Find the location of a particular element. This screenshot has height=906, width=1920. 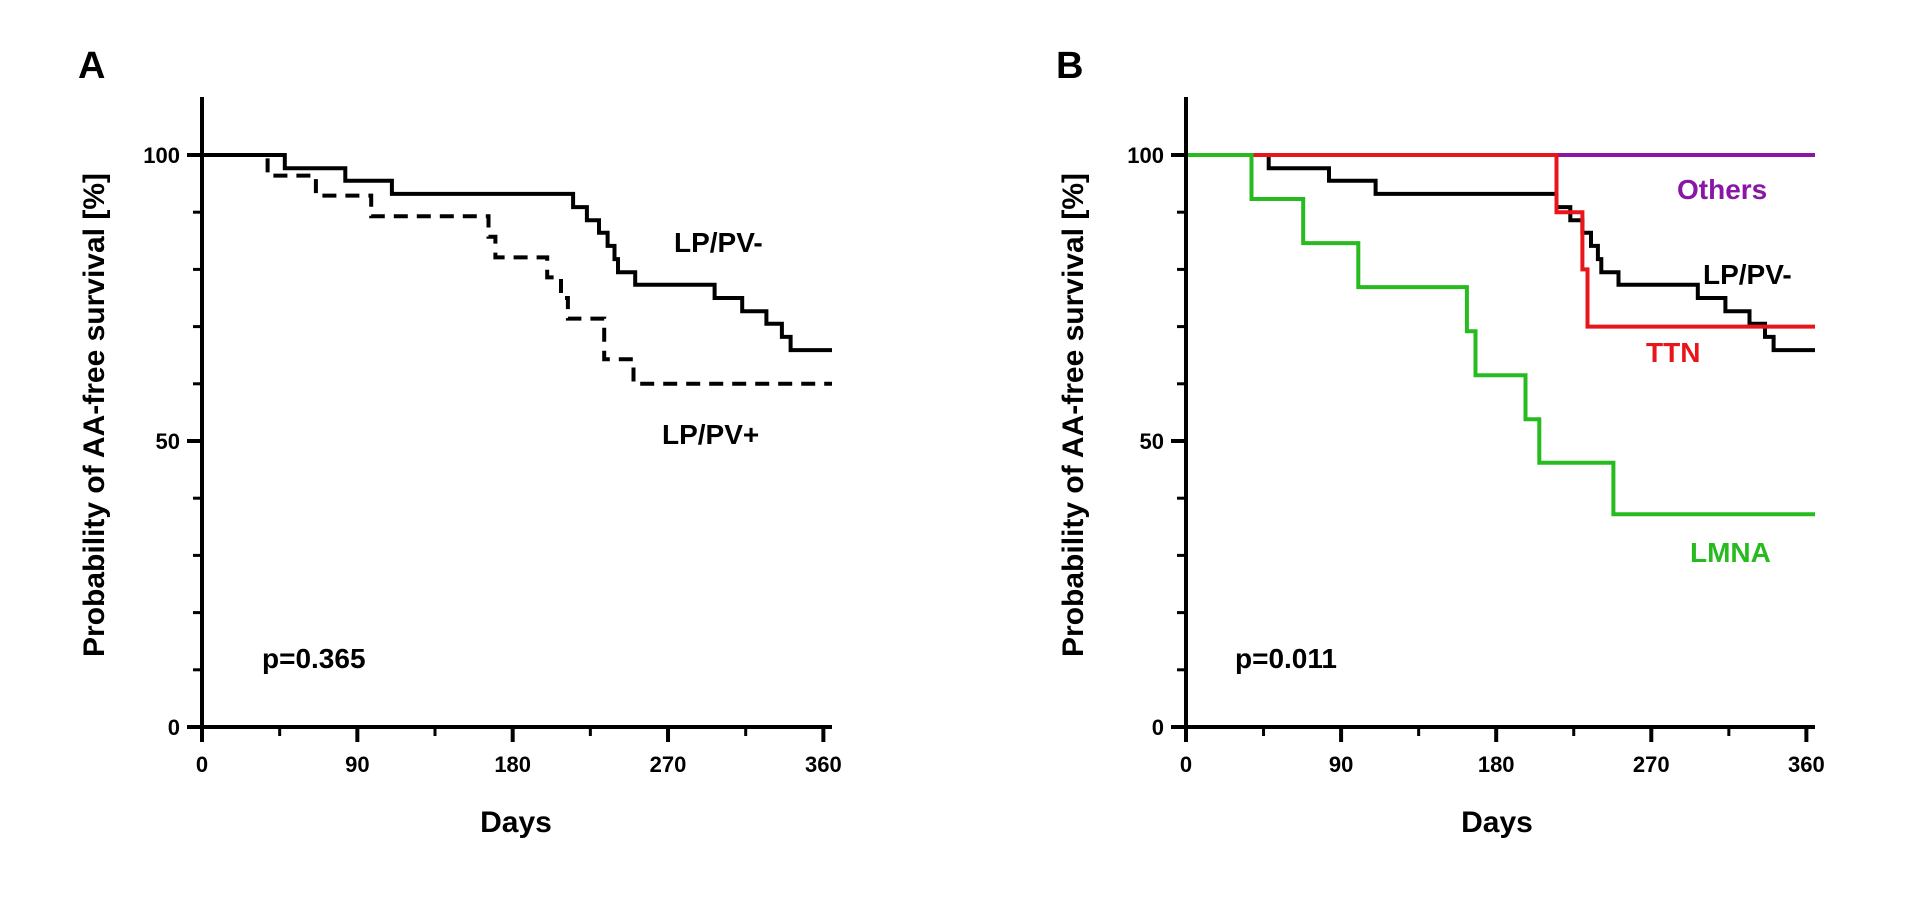

panel-a-label-lp-pv-pos: LP/PV+ is located at coordinates (710, 434).